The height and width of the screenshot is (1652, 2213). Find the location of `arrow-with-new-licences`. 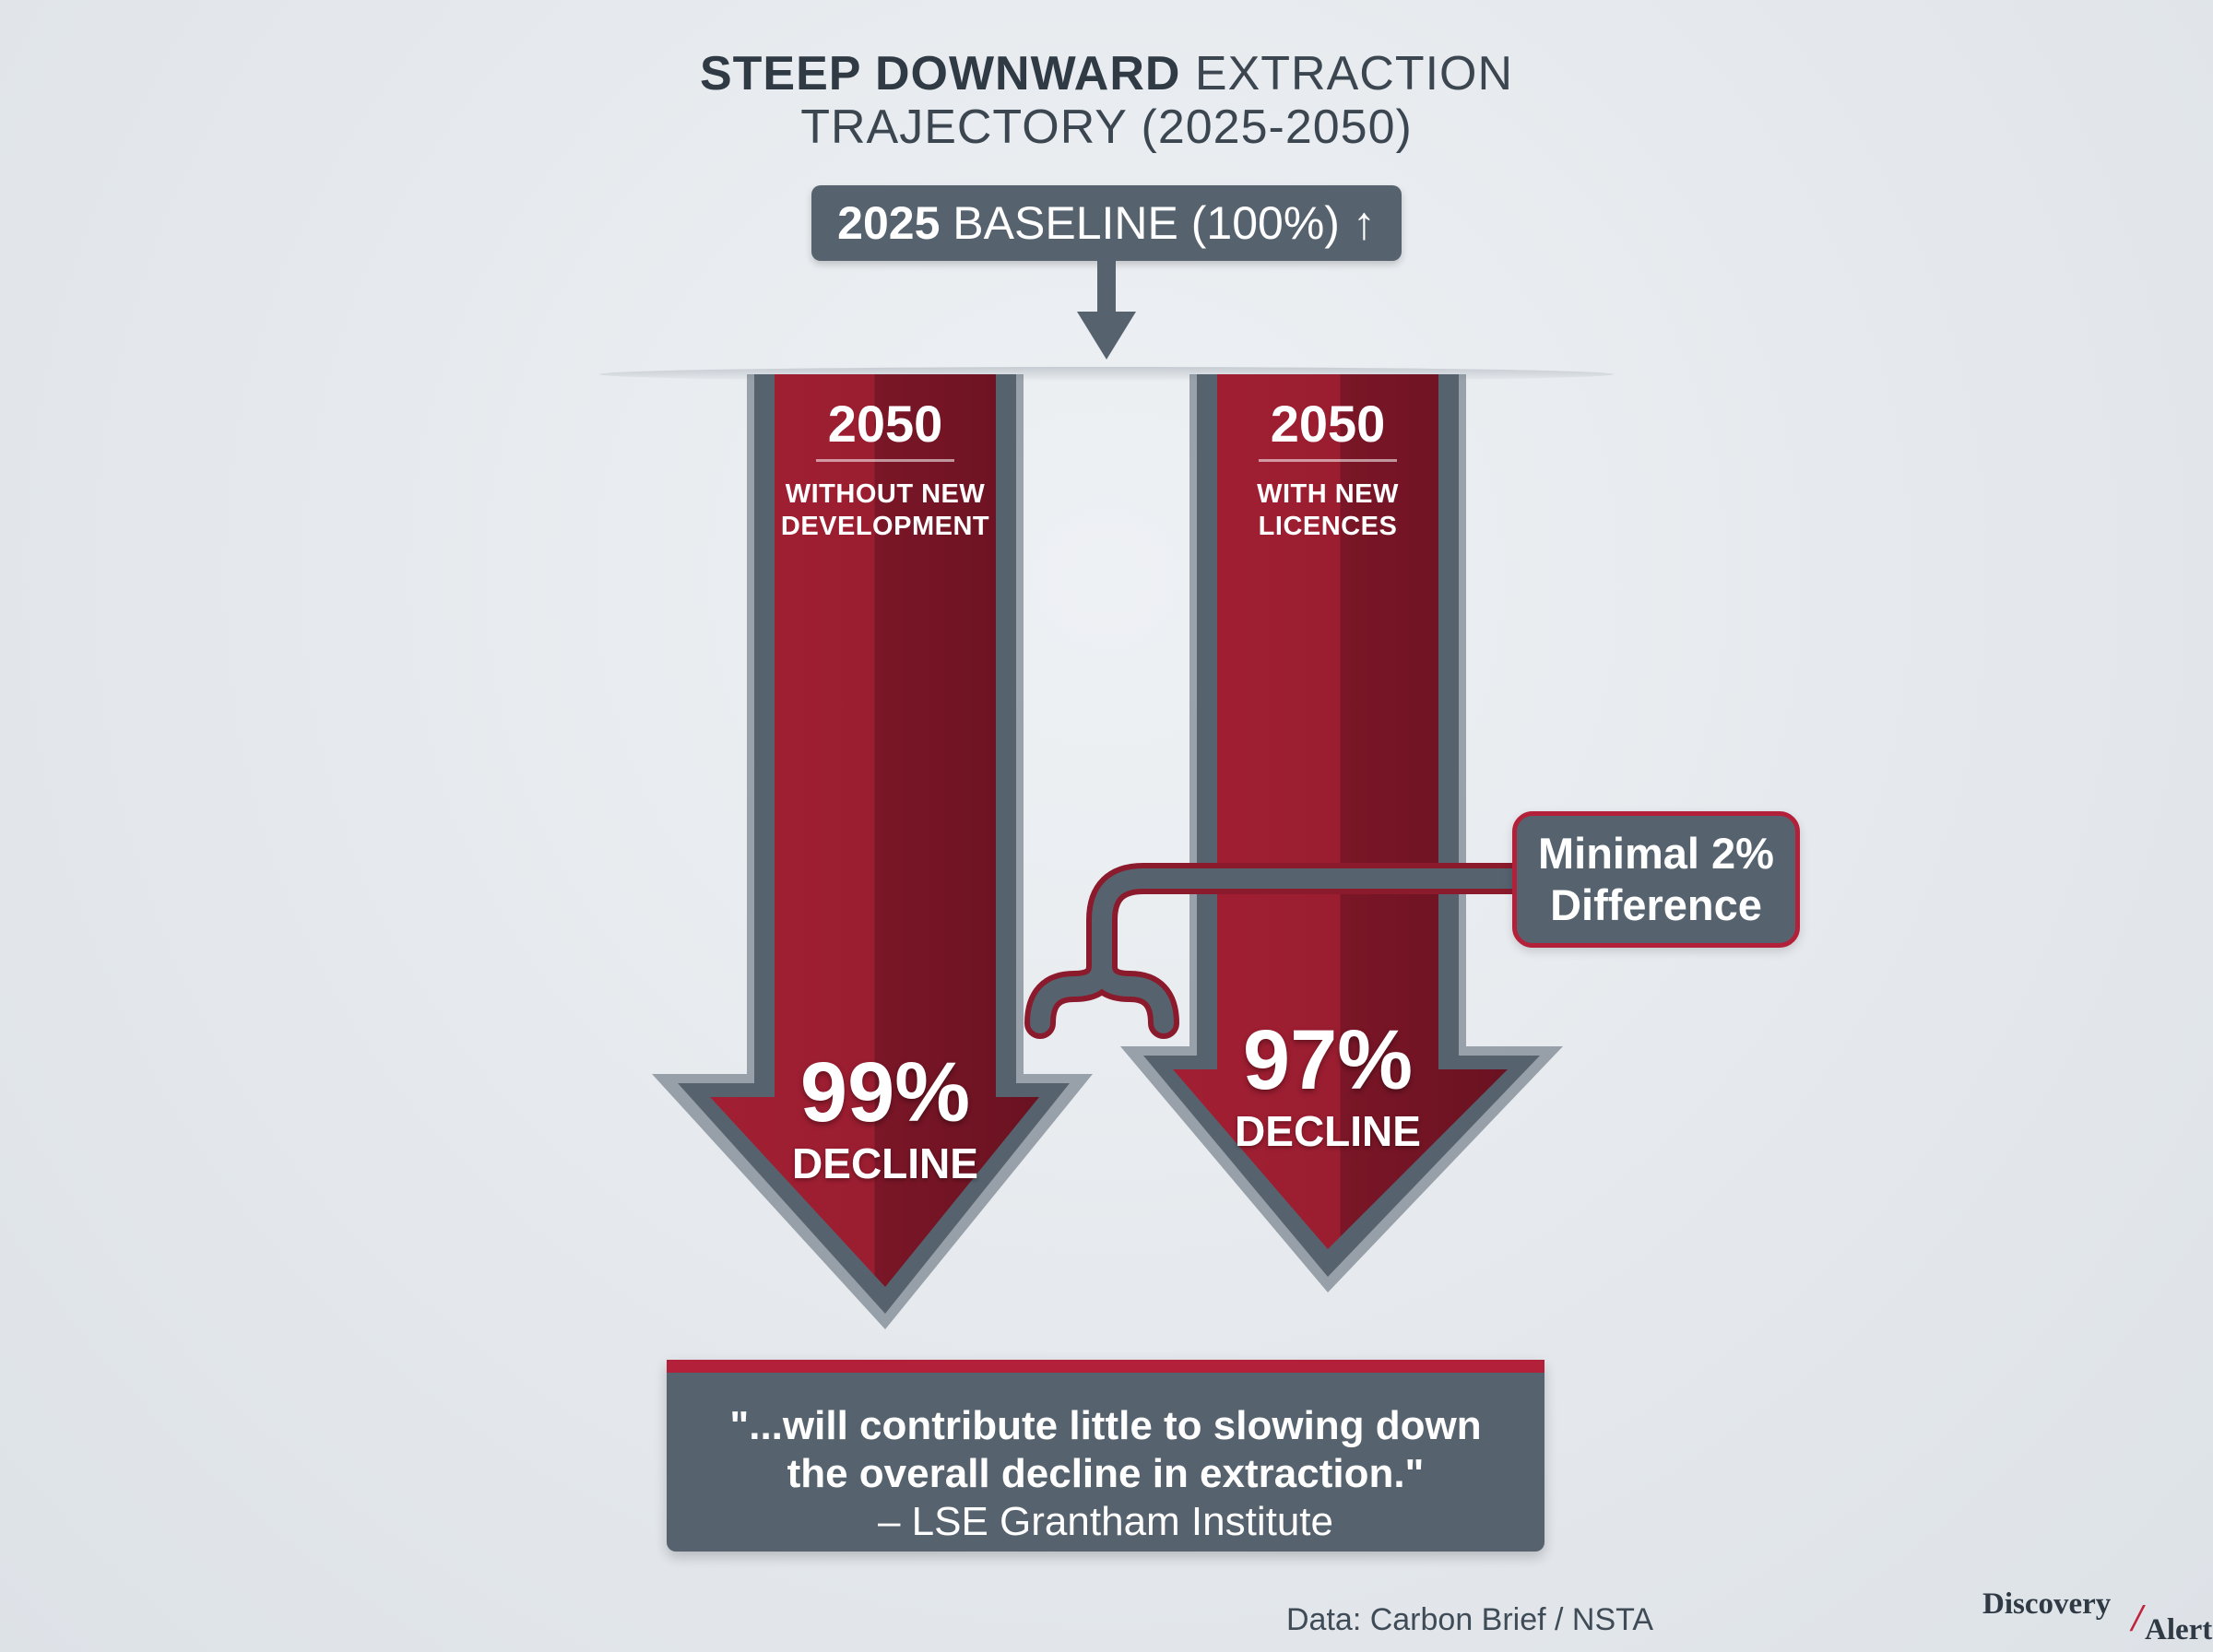

arrow-with-new-licences is located at coordinates (1341, 833).